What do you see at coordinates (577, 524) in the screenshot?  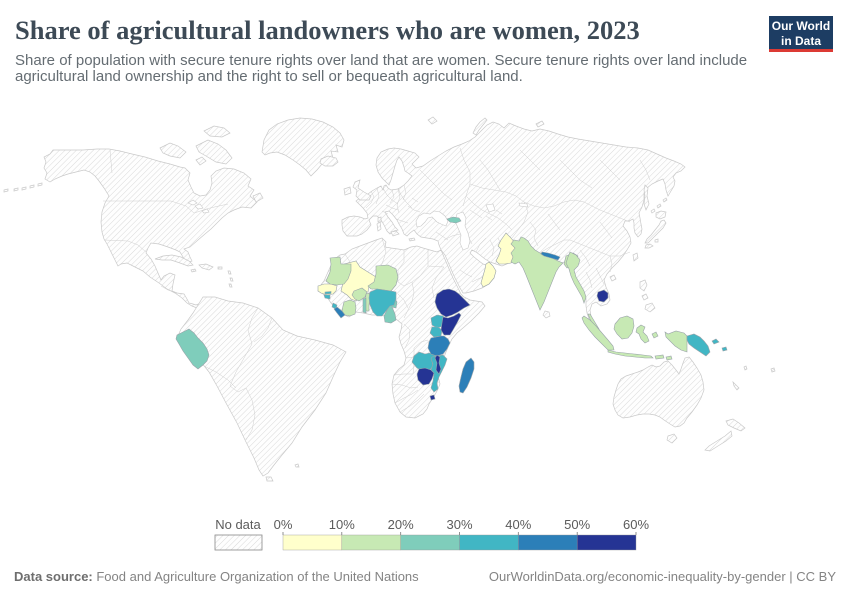 I see `svg-text: 50%` at bounding box center [577, 524].